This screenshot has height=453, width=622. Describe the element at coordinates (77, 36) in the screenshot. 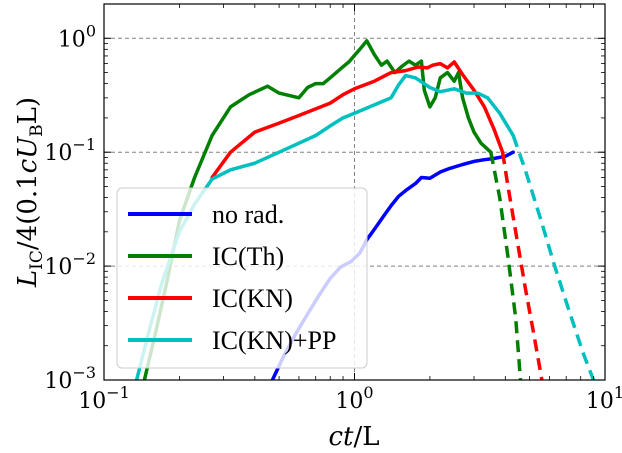

I see `y-tick-label: 10⁰` at that location.